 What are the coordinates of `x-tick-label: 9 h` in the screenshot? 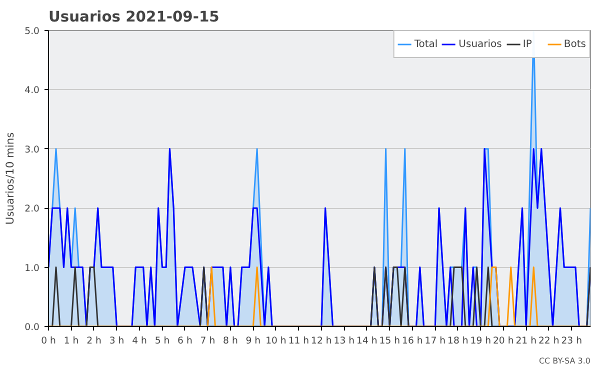 It's located at (253, 341).